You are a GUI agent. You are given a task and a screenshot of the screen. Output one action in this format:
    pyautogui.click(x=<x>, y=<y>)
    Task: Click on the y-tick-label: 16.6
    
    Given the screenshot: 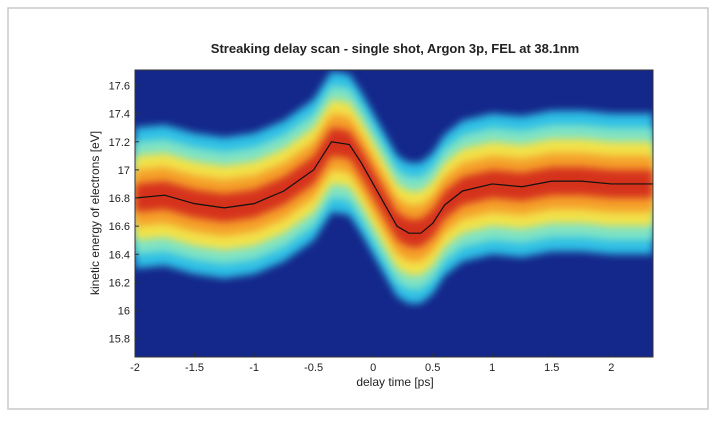 What is the action you would take?
    pyautogui.click(x=119, y=227)
    